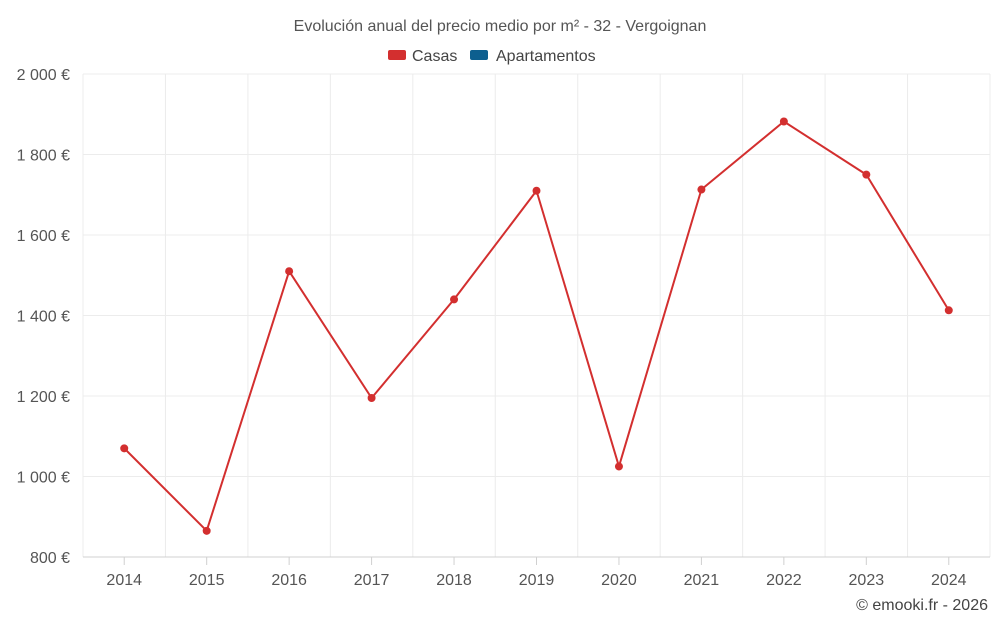 The width and height of the screenshot is (1000, 625). What do you see at coordinates (922, 605) in the screenshot?
I see `credit-text: © emooki.fr - 2026` at bounding box center [922, 605].